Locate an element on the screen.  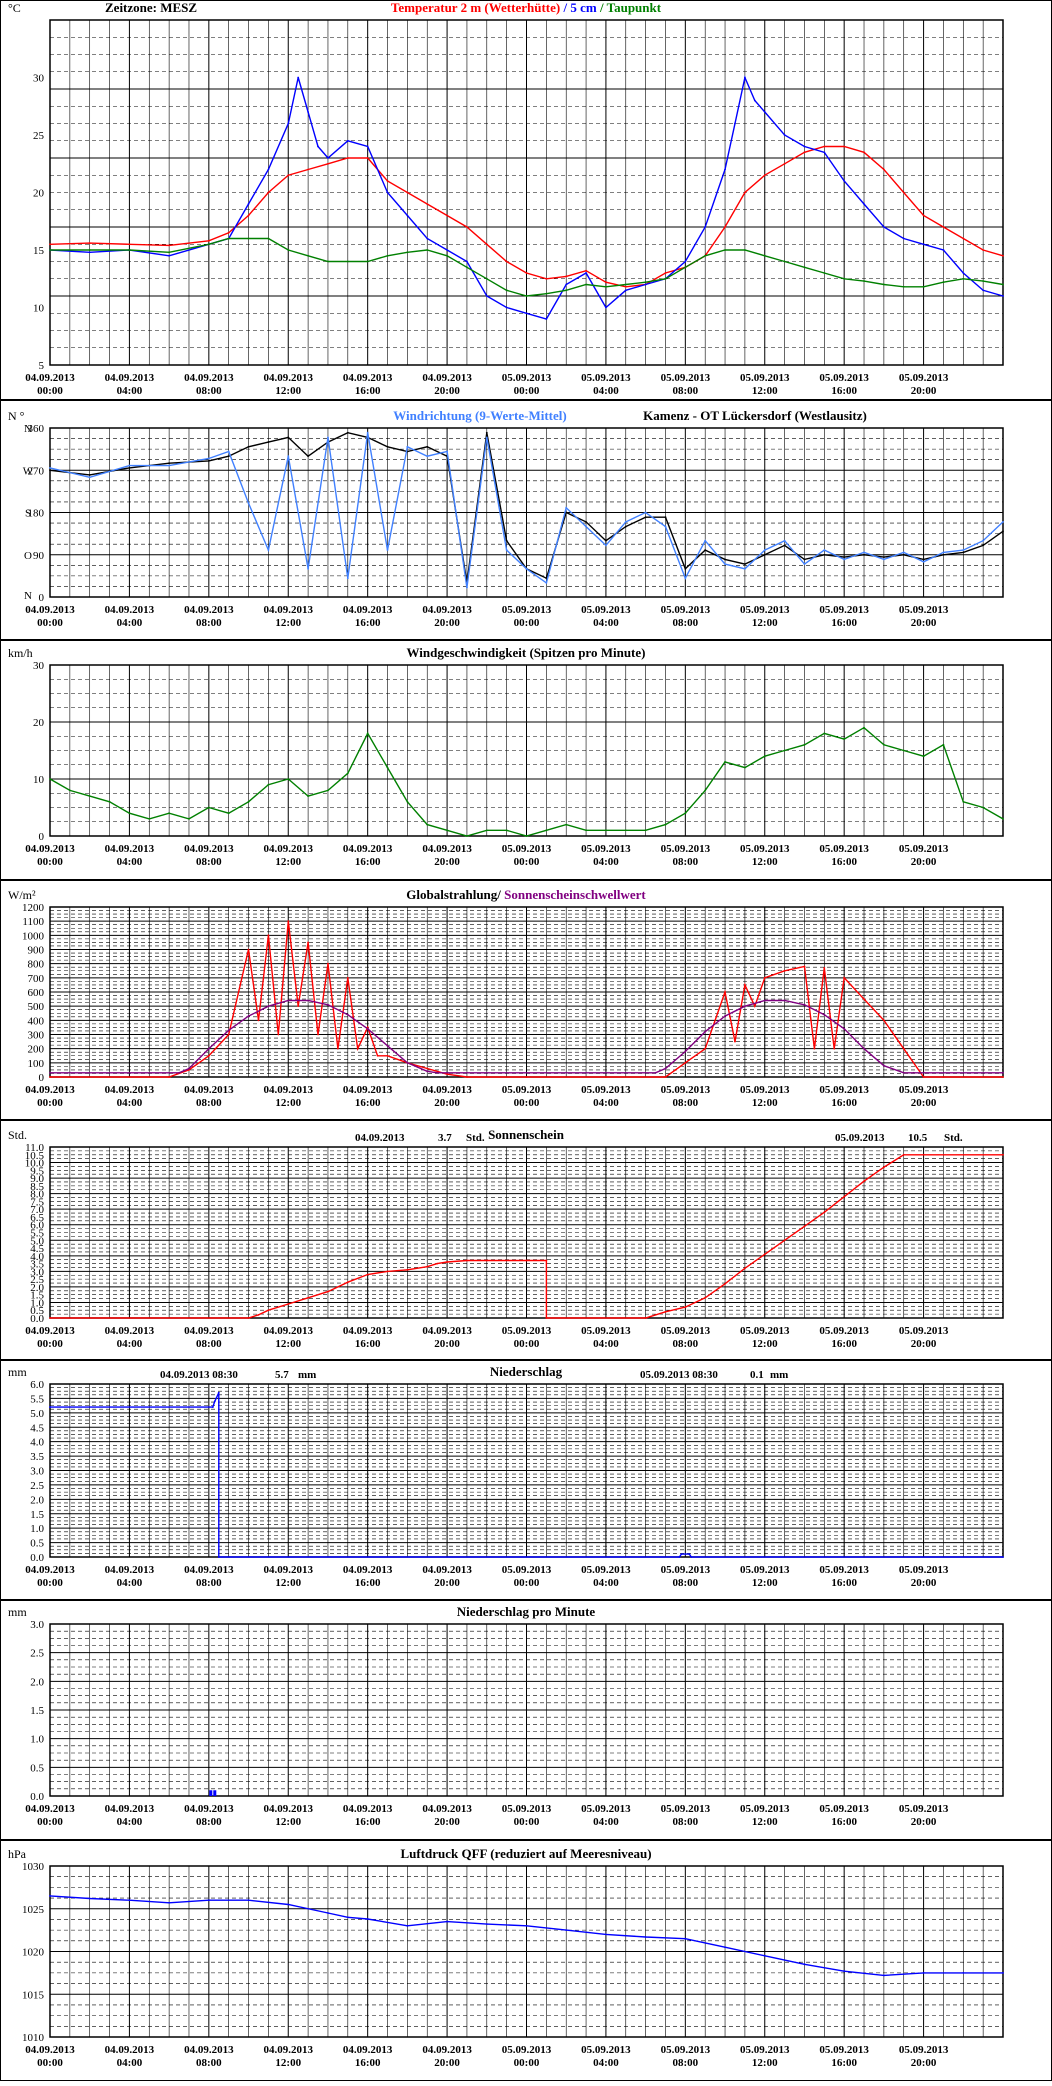
x-tick-time: 12:00 is located at coordinates (288, 1583).